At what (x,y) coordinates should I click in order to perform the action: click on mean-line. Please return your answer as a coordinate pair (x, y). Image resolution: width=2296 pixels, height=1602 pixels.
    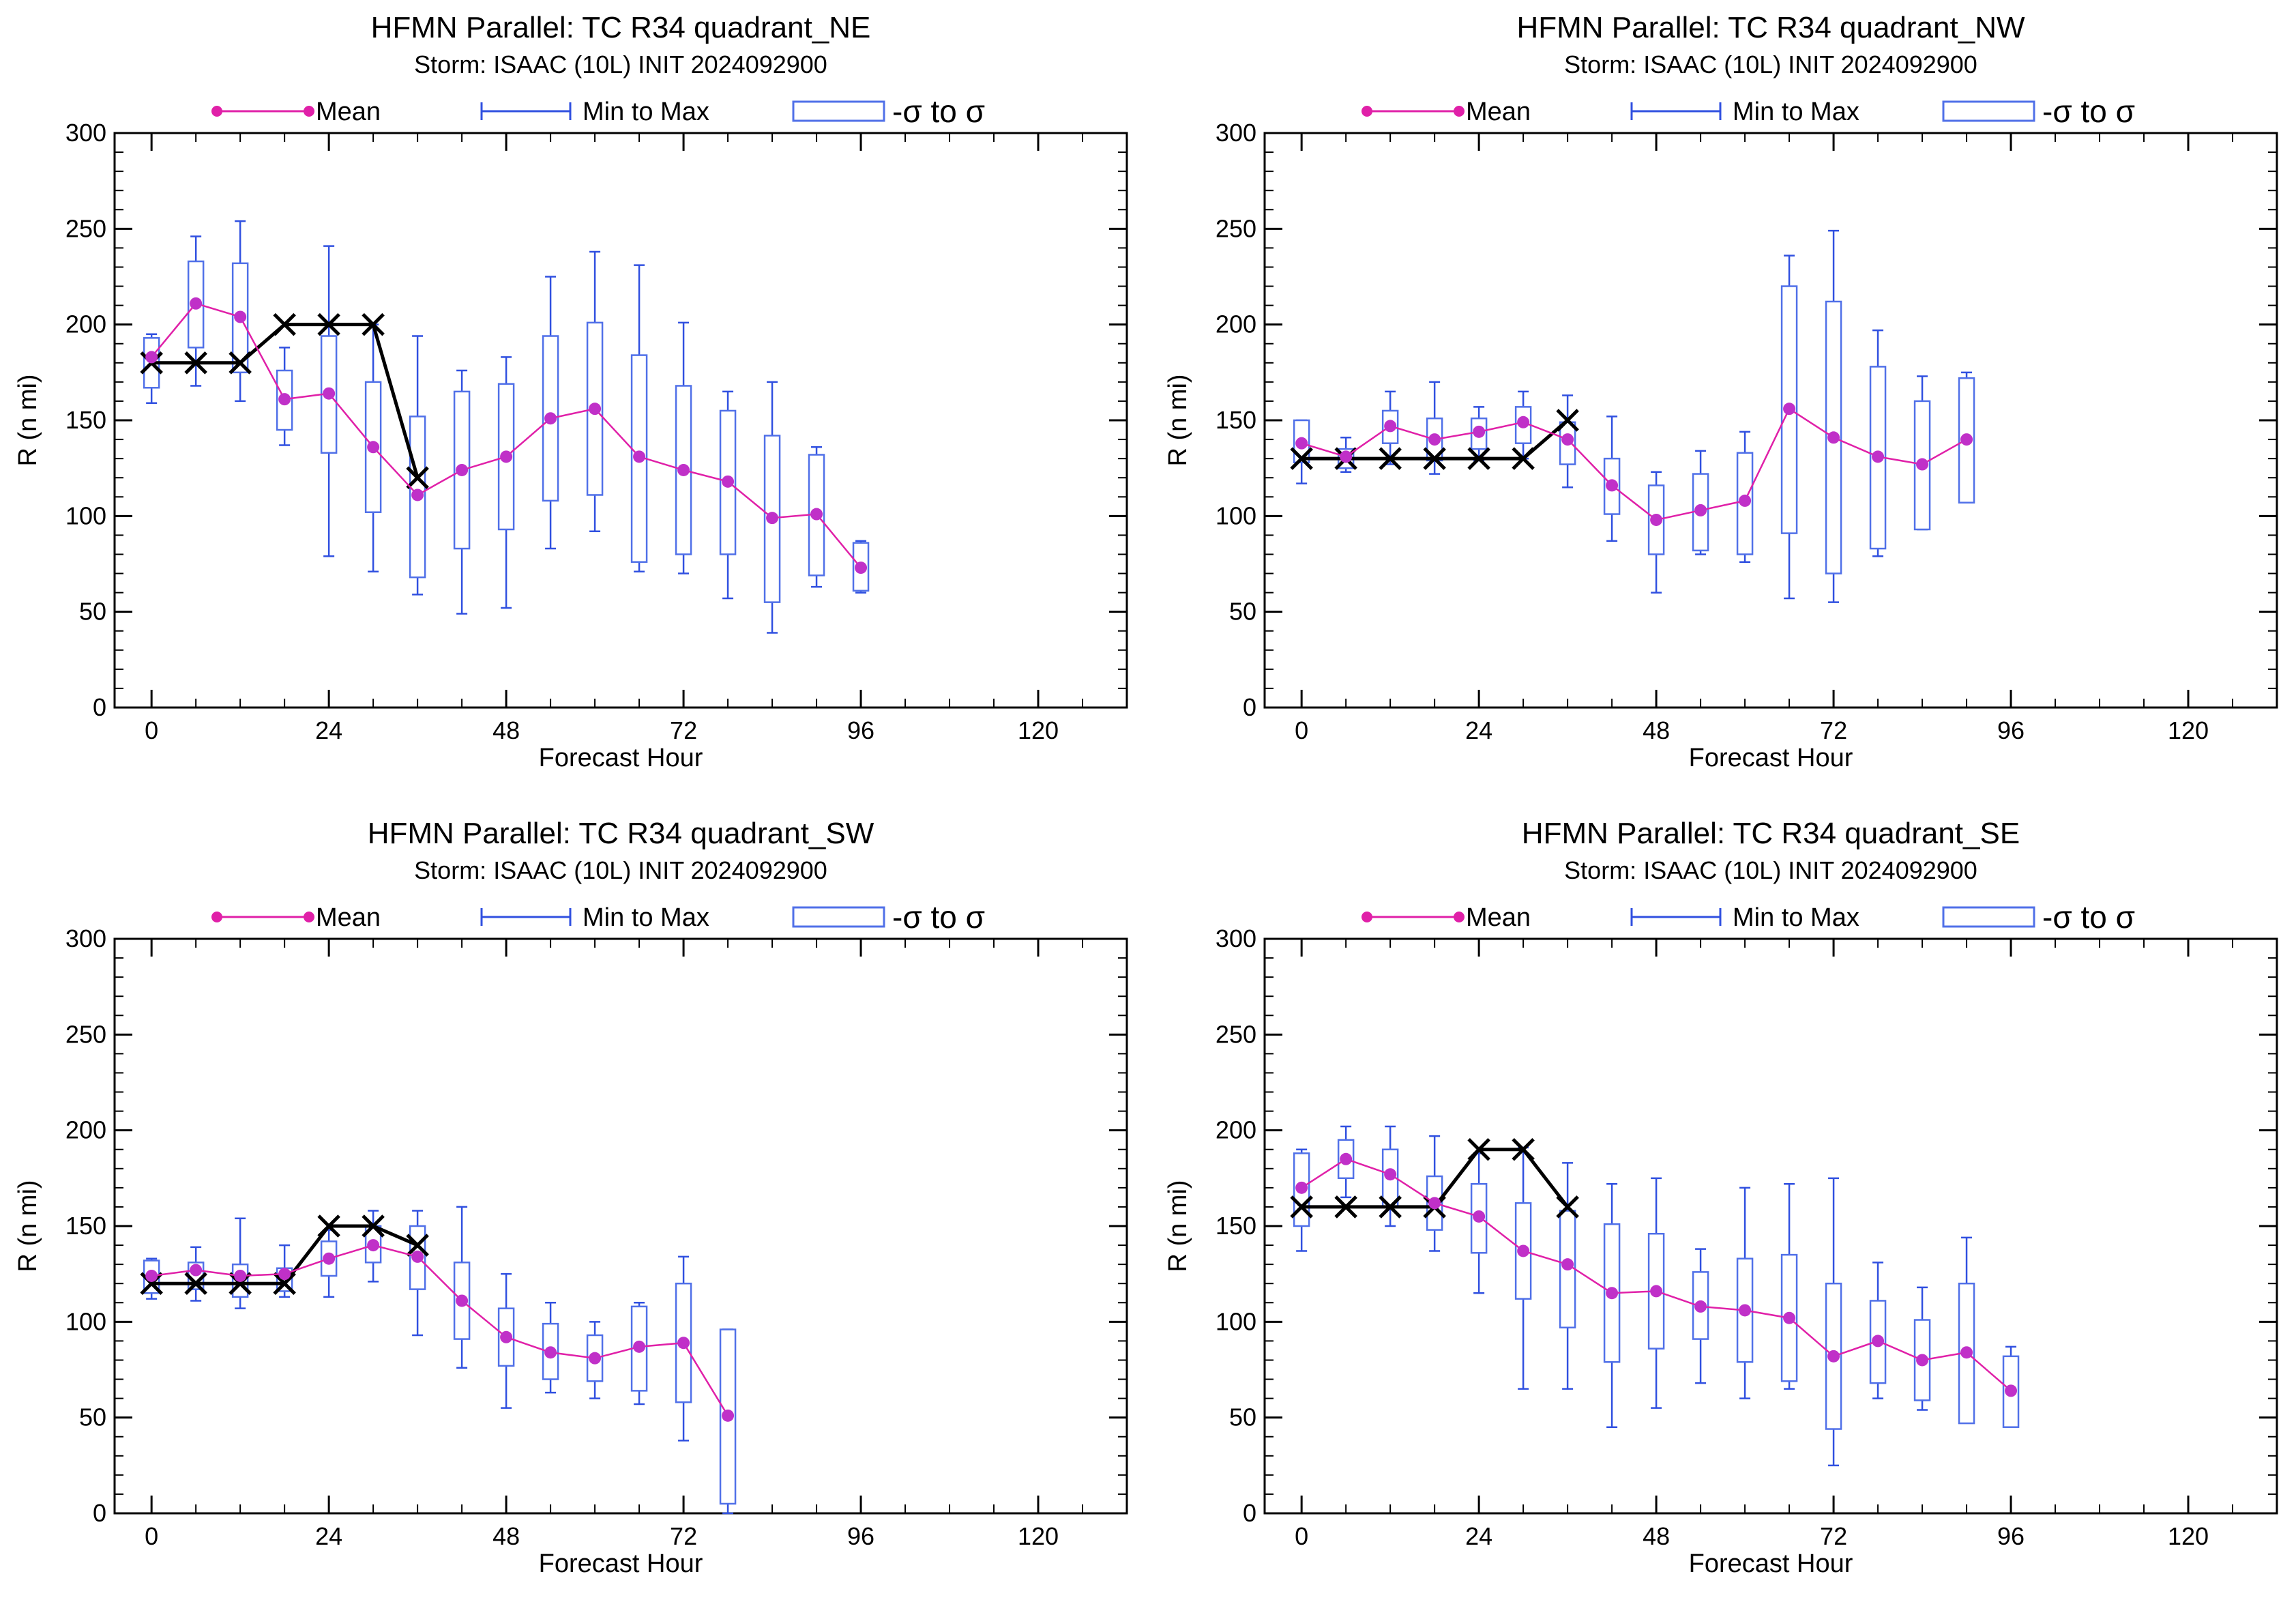
    Looking at the image, I should click on (1634, 464).